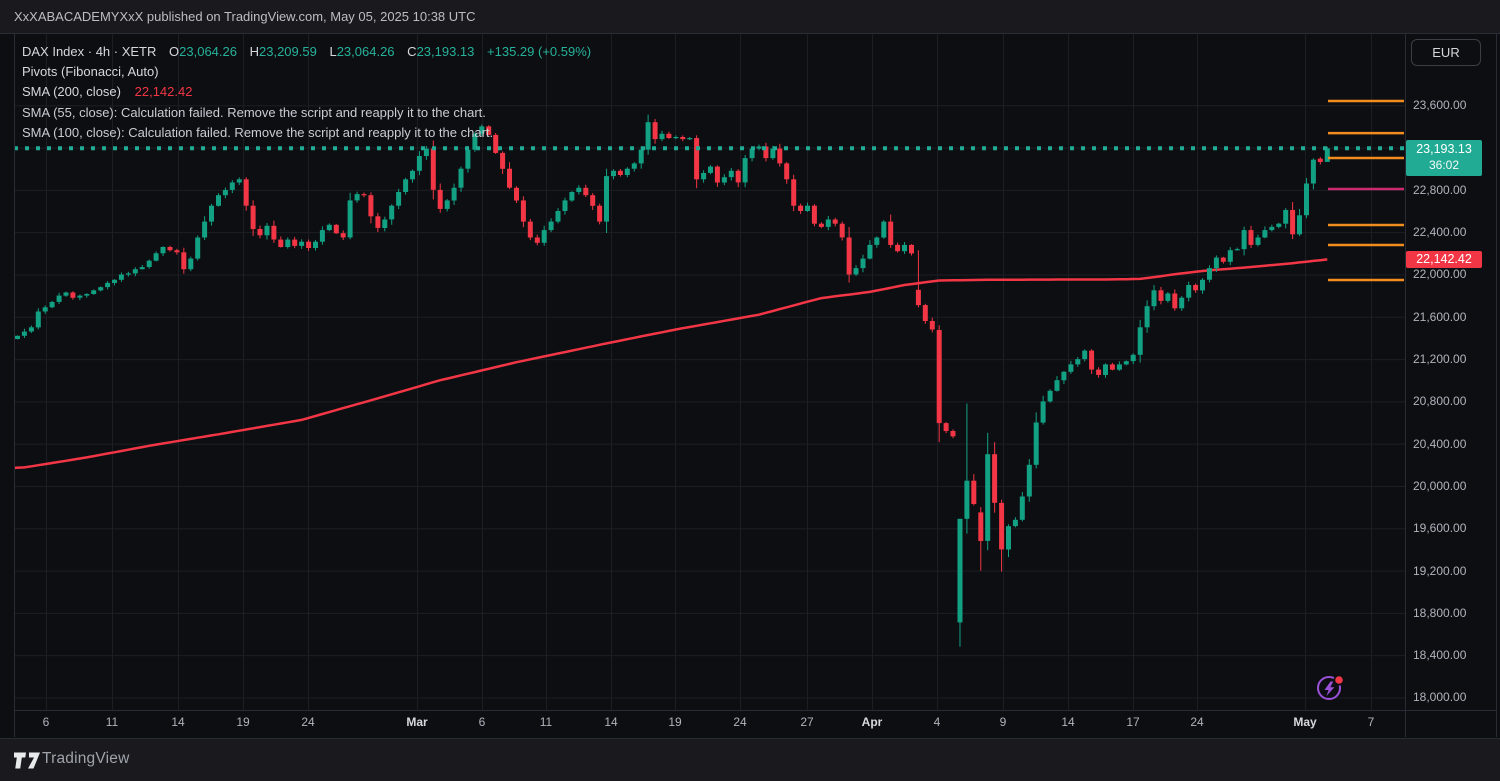 This screenshot has width=1500, height=781. Describe the element at coordinates (71, 91) in the screenshot. I see `sma200-label: SMA (200, close)` at that location.